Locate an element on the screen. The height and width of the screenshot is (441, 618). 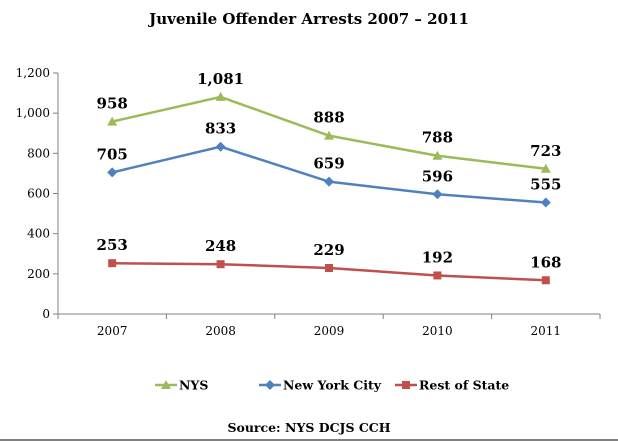
data-label-rest-of-state: 229 is located at coordinates (328, 250).